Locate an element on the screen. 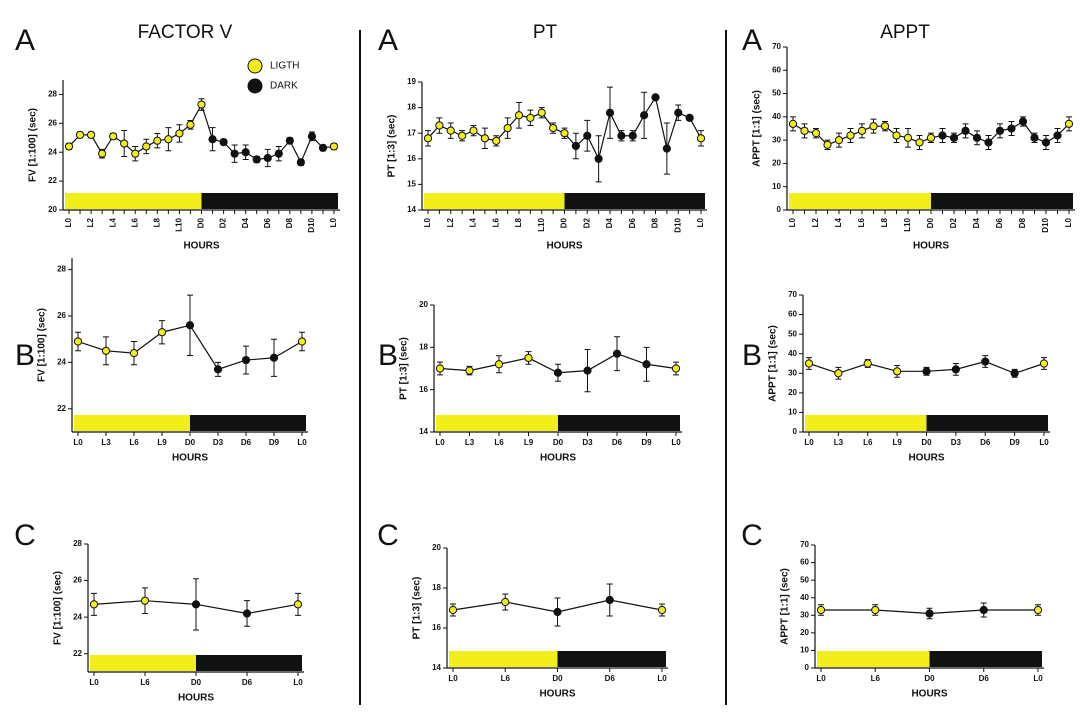 Image resolution: width=1084 pixels, height=717 pixels. y-tick-label: 22 is located at coordinates (77, 653).